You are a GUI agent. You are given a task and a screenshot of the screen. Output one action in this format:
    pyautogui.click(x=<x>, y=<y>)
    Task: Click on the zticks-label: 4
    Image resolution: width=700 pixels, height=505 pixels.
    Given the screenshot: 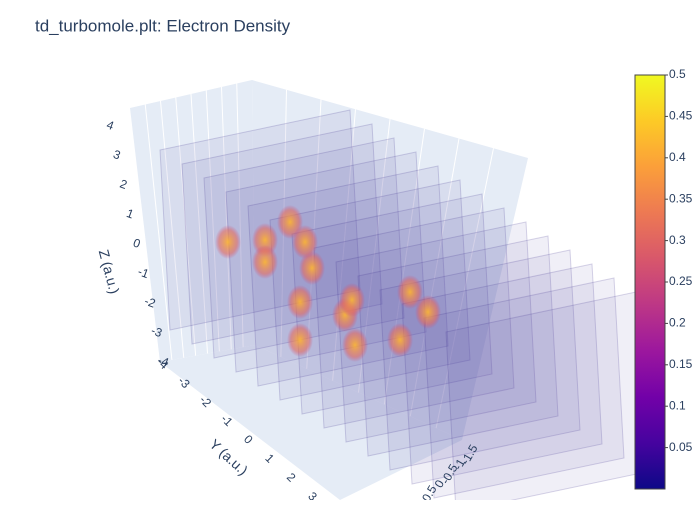 What is the action you would take?
    pyautogui.click(x=110, y=126)
    